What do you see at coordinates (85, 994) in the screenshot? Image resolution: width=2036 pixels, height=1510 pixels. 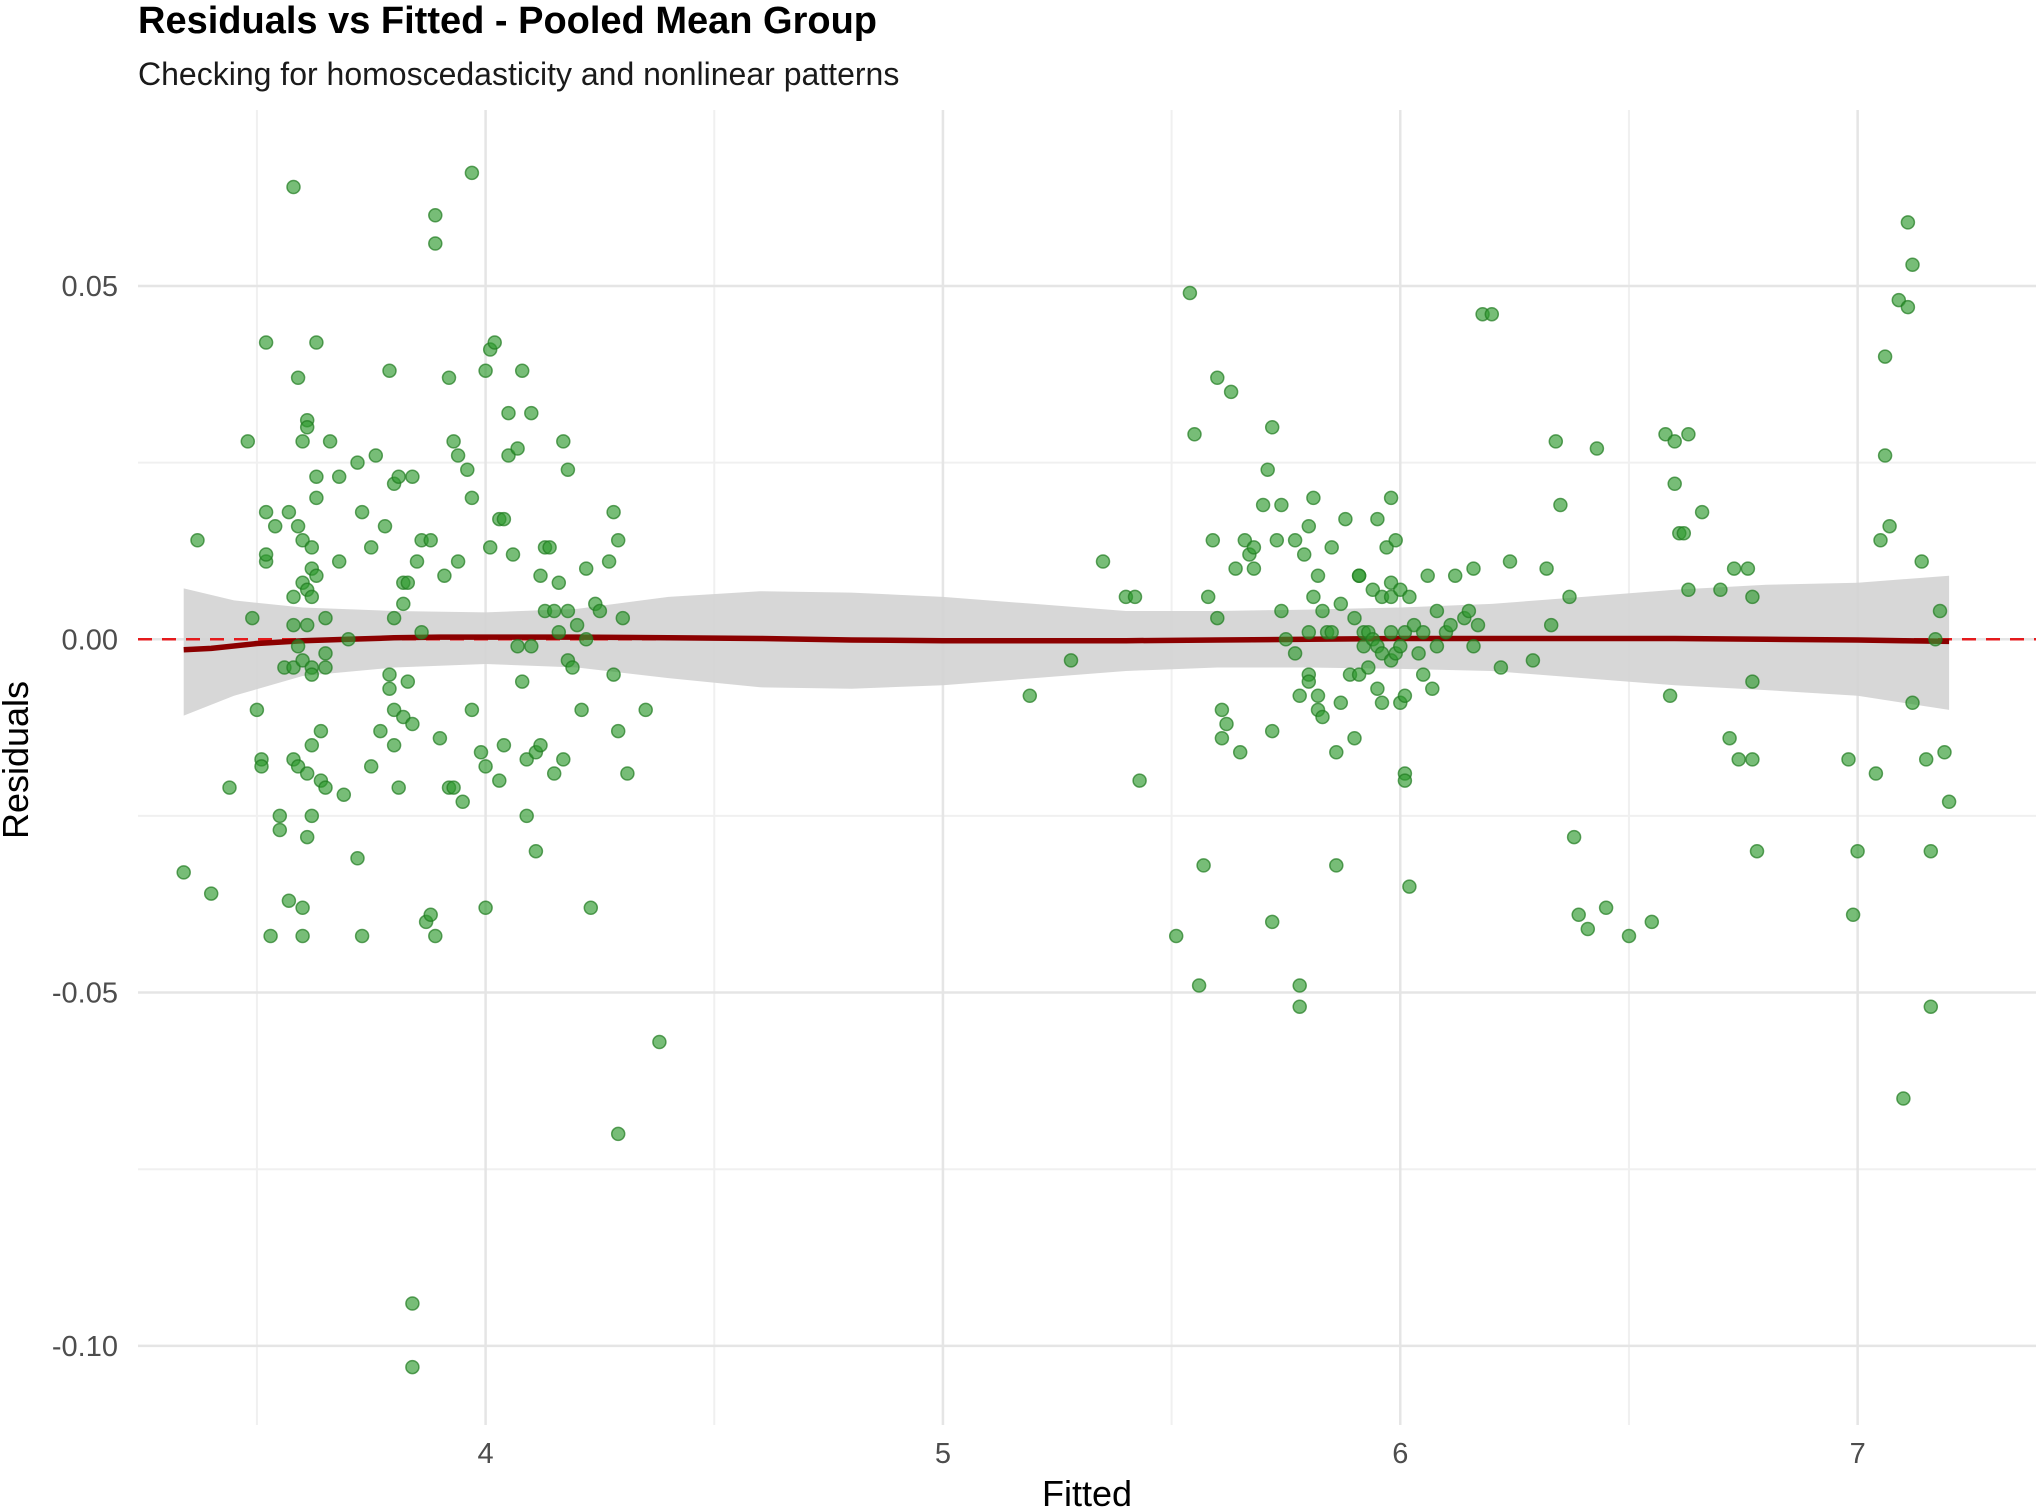 I see `y-tick-label: -0.05` at bounding box center [85, 994].